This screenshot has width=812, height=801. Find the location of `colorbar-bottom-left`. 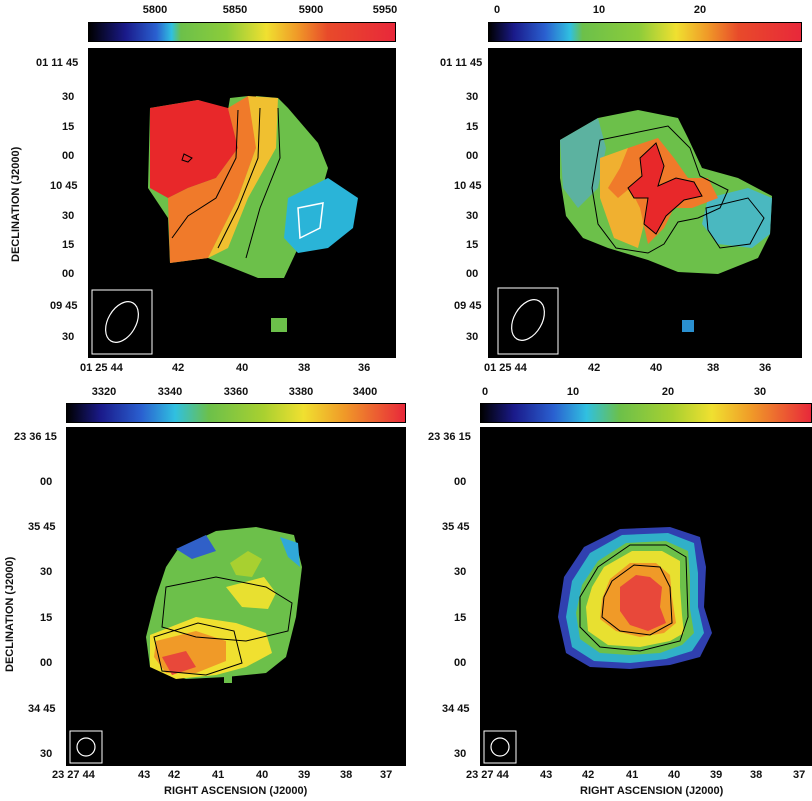

colorbar-bottom-left is located at coordinates (236, 413).